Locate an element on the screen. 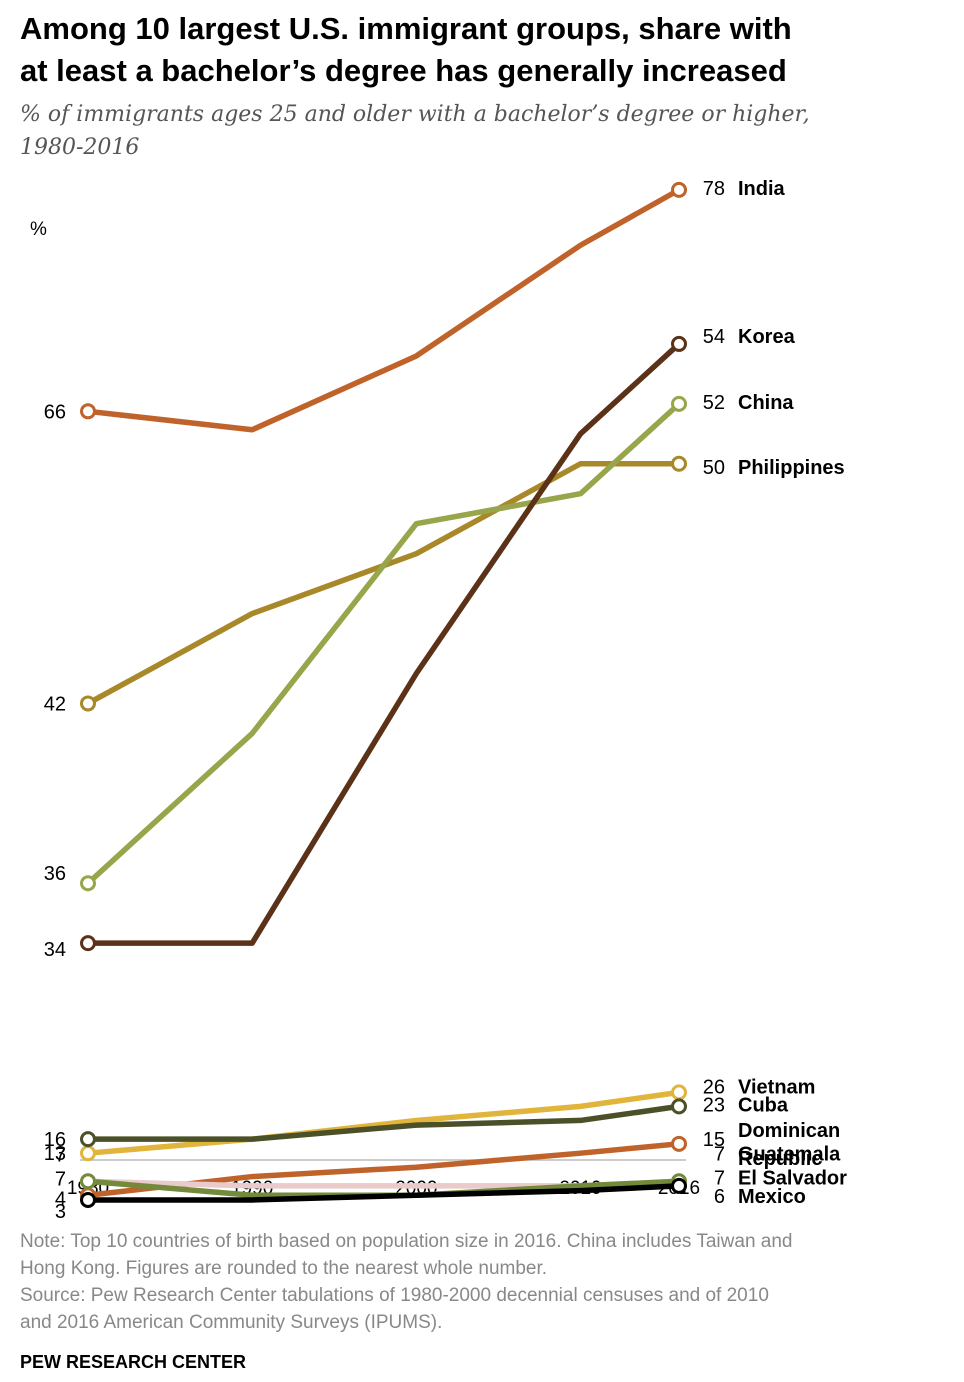 This screenshot has height=1382, width=964. series-name-philippines: Philippines is located at coordinates (791, 468).